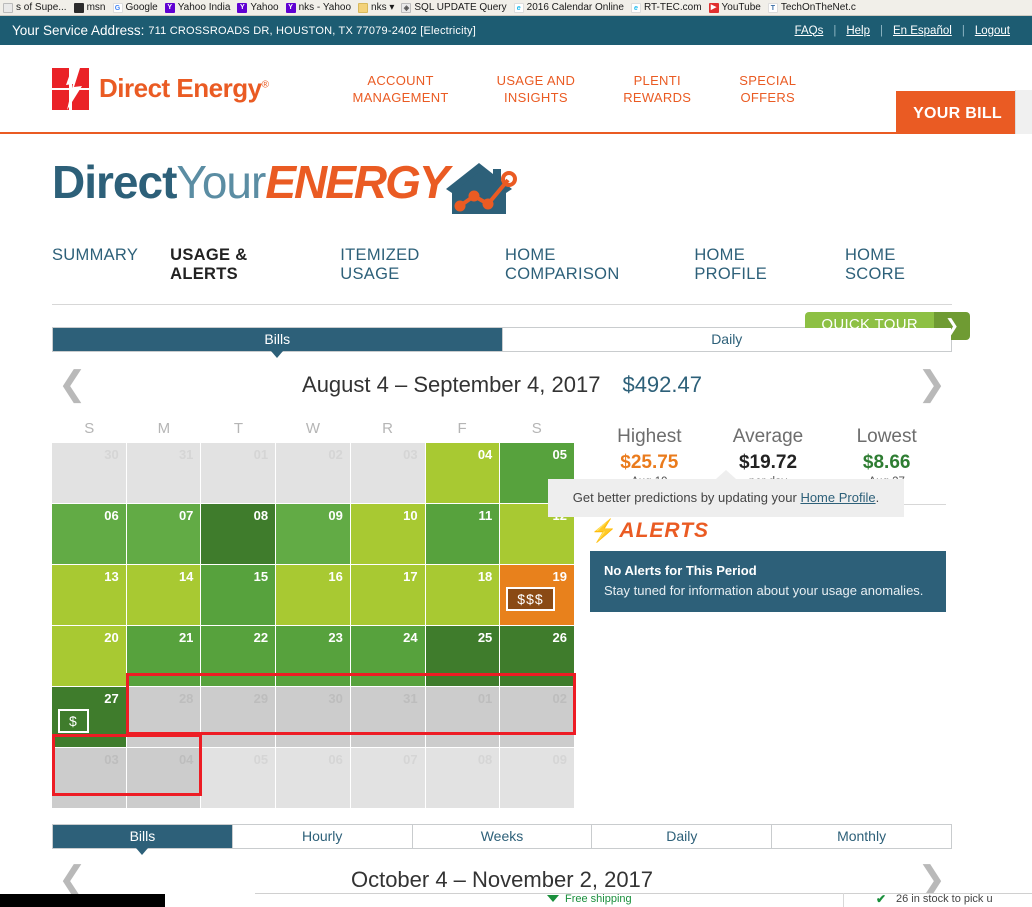  What do you see at coordinates (197, 7) in the screenshot?
I see `bookmark-item: Y Yahoo India` at bounding box center [197, 7].